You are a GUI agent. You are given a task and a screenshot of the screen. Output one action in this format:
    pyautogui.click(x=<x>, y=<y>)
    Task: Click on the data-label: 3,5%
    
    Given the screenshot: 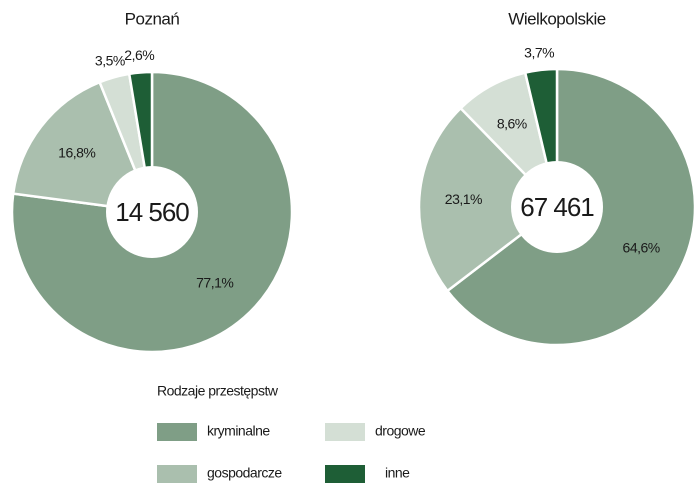 What is the action you would take?
    pyautogui.click(x=110, y=60)
    